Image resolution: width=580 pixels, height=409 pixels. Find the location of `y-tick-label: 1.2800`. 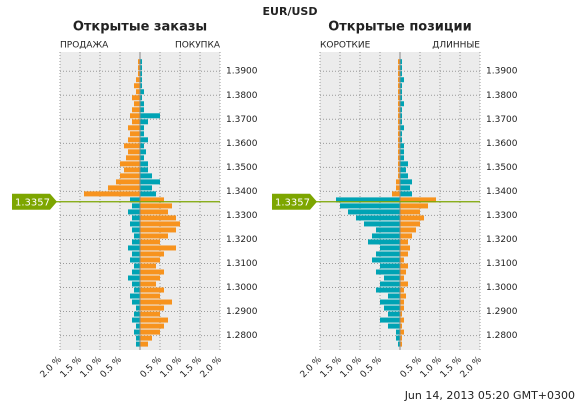

y-tick-label: 1.2800 is located at coordinates (502, 336).